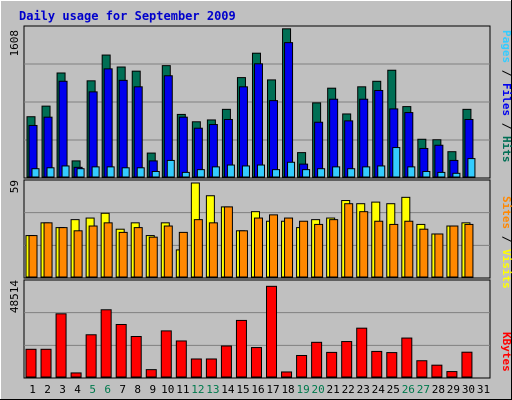 This screenshot has width=512, height=400. I want to click on day-label-18: 18, so click(287, 389).